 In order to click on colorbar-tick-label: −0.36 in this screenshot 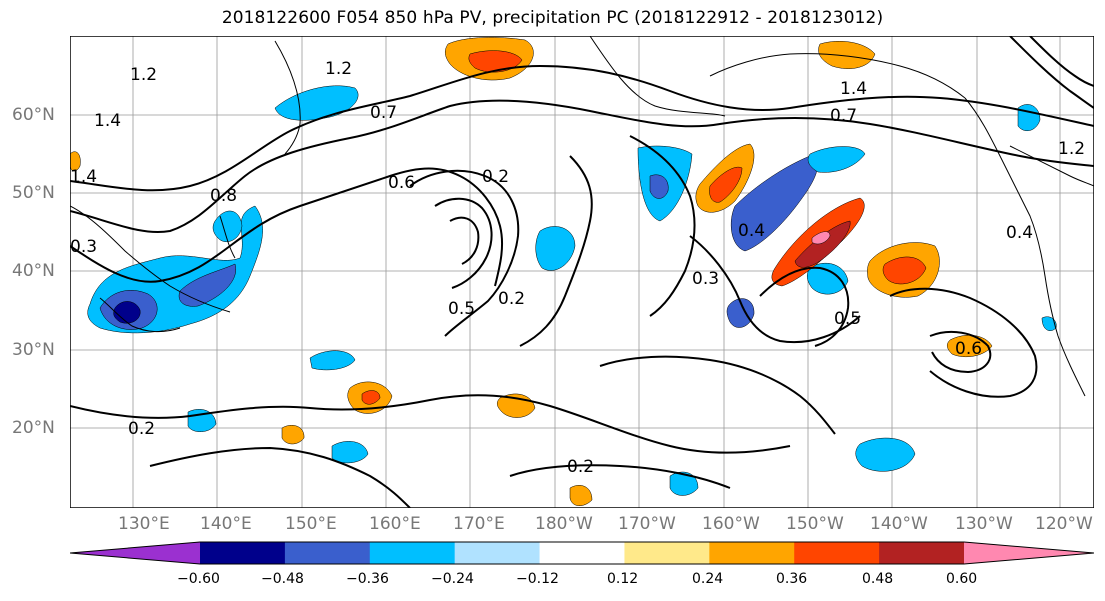, I will do `click(367, 579)`.